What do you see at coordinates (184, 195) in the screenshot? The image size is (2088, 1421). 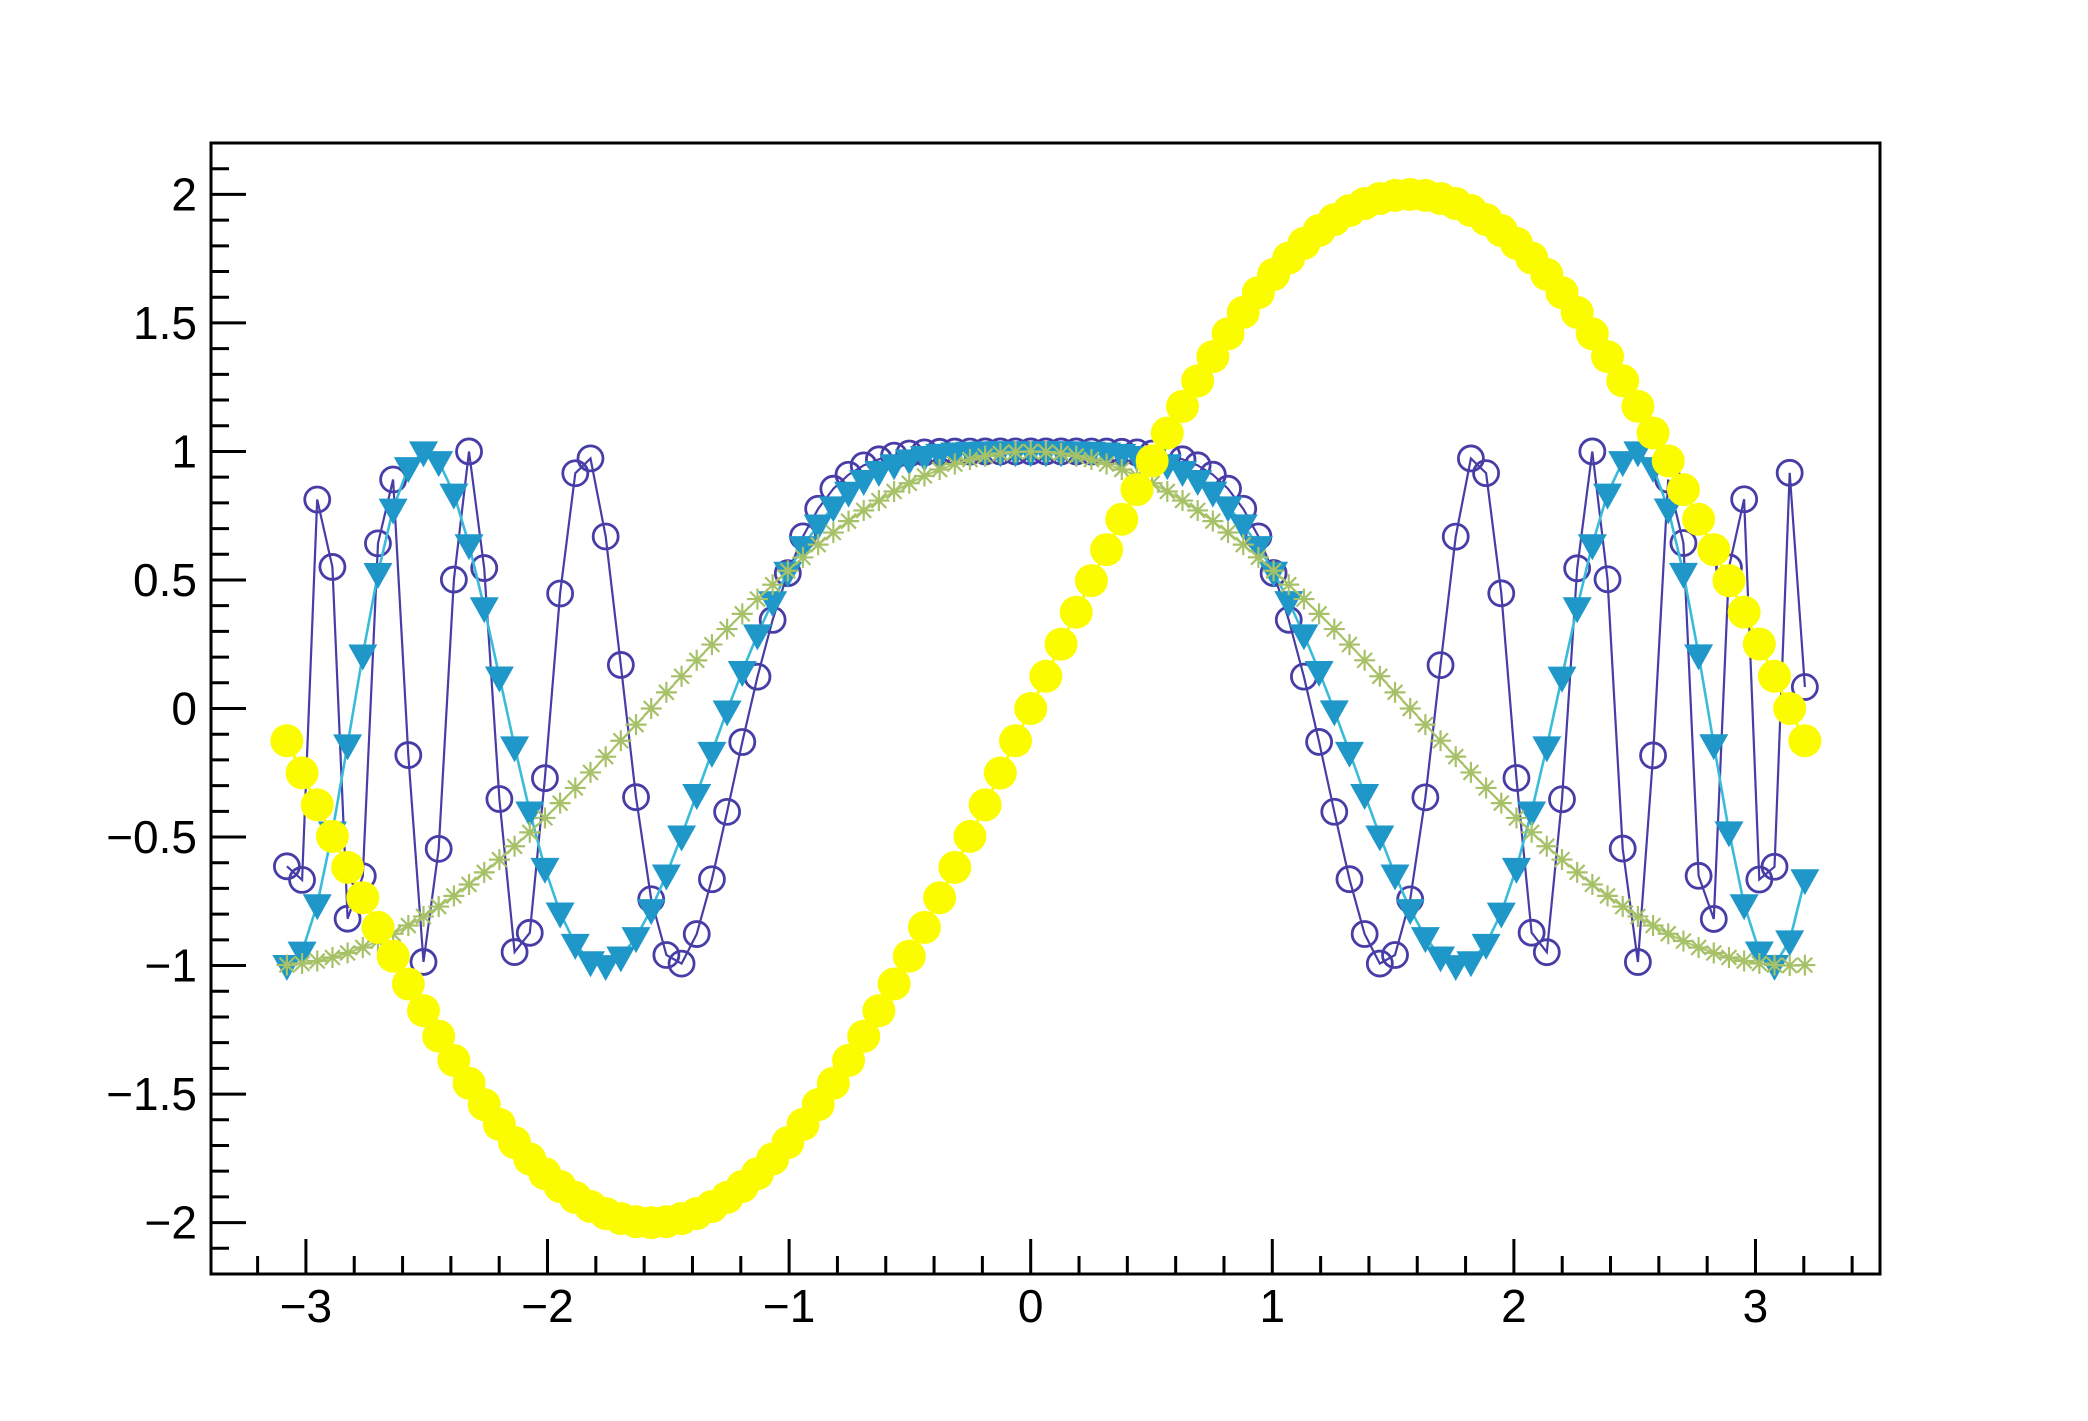 I see `y-tick-label: 2` at bounding box center [184, 195].